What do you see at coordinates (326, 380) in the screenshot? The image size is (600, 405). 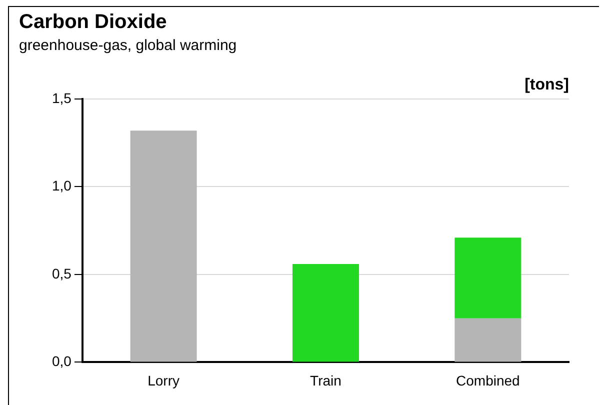 I see `x-tick-label: Train` at bounding box center [326, 380].